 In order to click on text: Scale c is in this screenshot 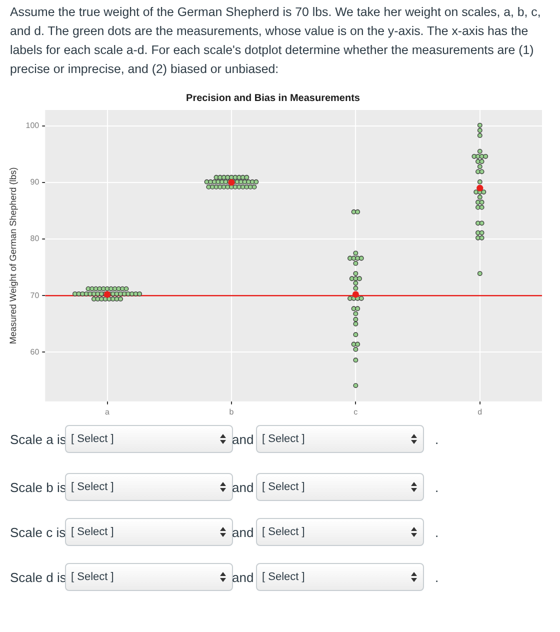, I will do `click(38, 532)`.